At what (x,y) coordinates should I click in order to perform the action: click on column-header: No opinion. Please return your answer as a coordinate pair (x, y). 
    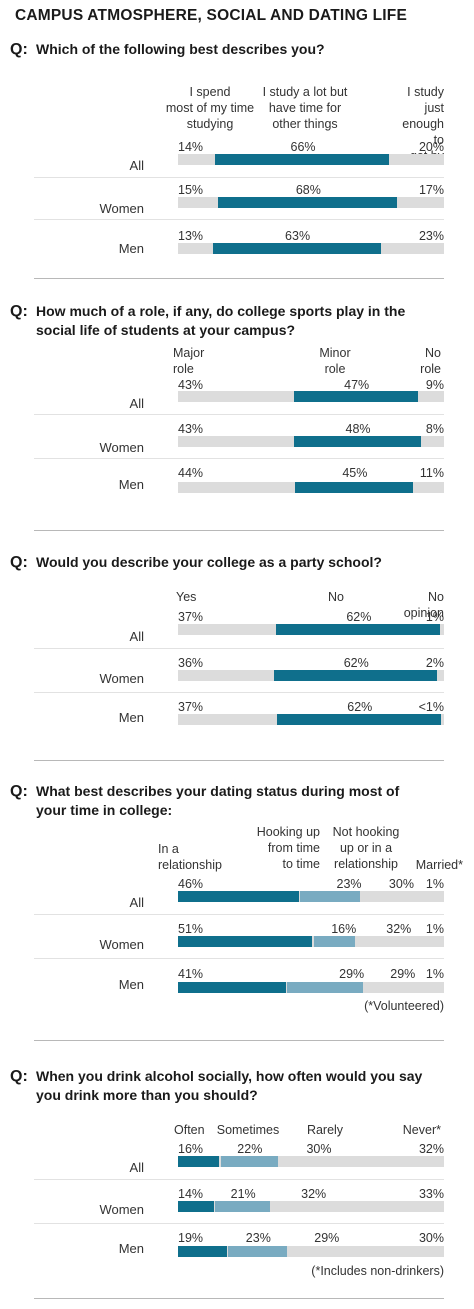
    Looking at the image, I should click on (424, 605).